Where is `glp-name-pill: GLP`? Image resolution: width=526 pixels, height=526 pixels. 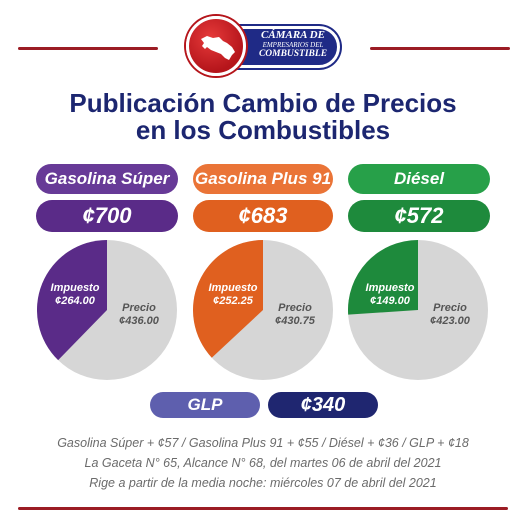 glp-name-pill: GLP is located at coordinates (205, 405).